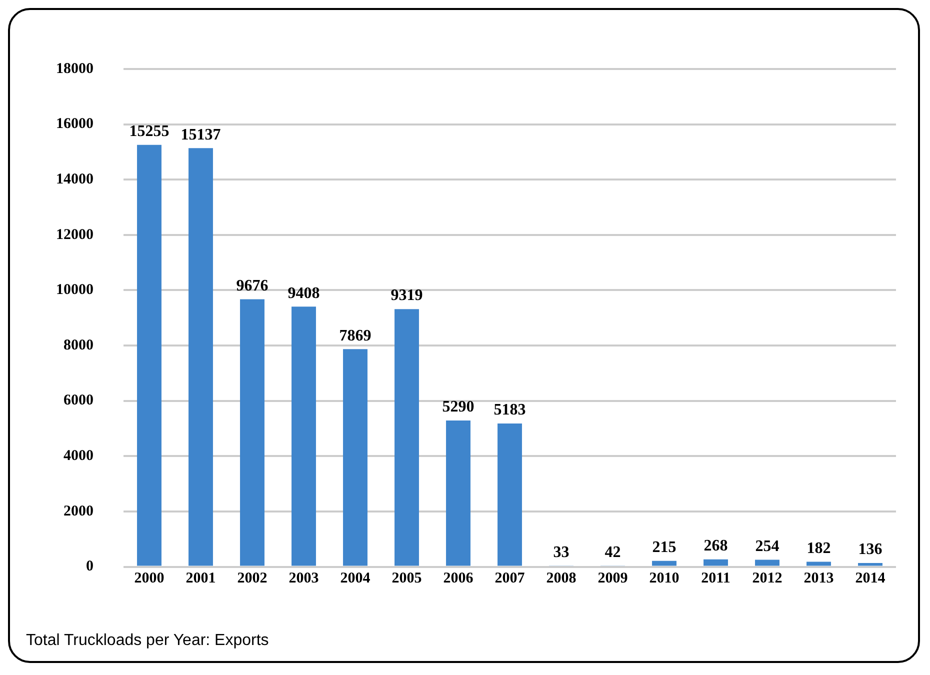  I want to click on data-label: 42, so click(612, 552).